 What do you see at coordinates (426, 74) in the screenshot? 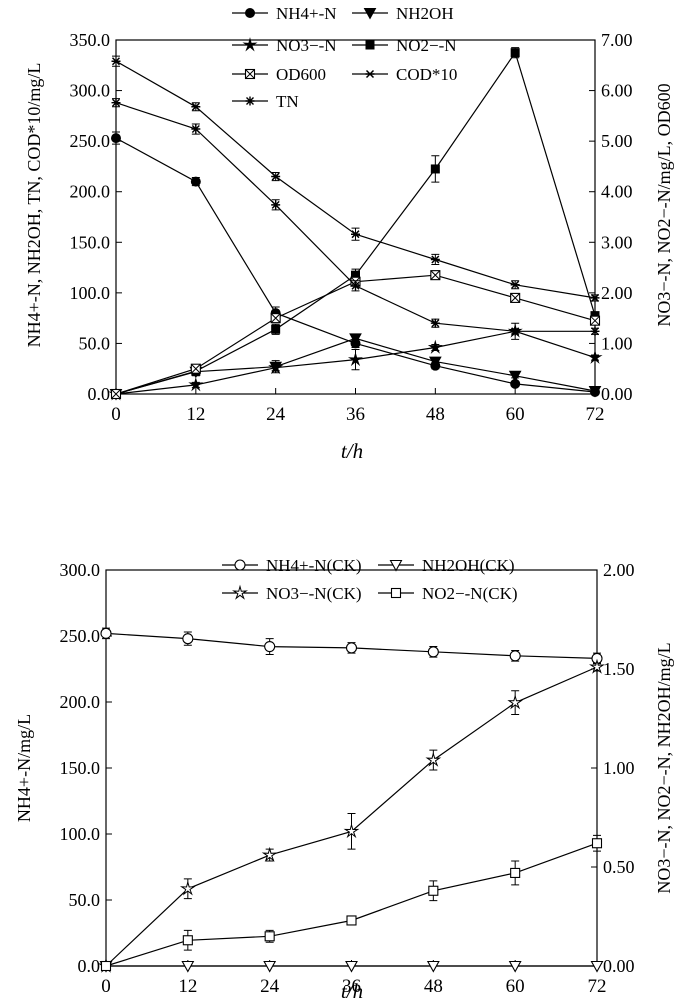
I see `legend-label: COD*10` at bounding box center [426, 74].